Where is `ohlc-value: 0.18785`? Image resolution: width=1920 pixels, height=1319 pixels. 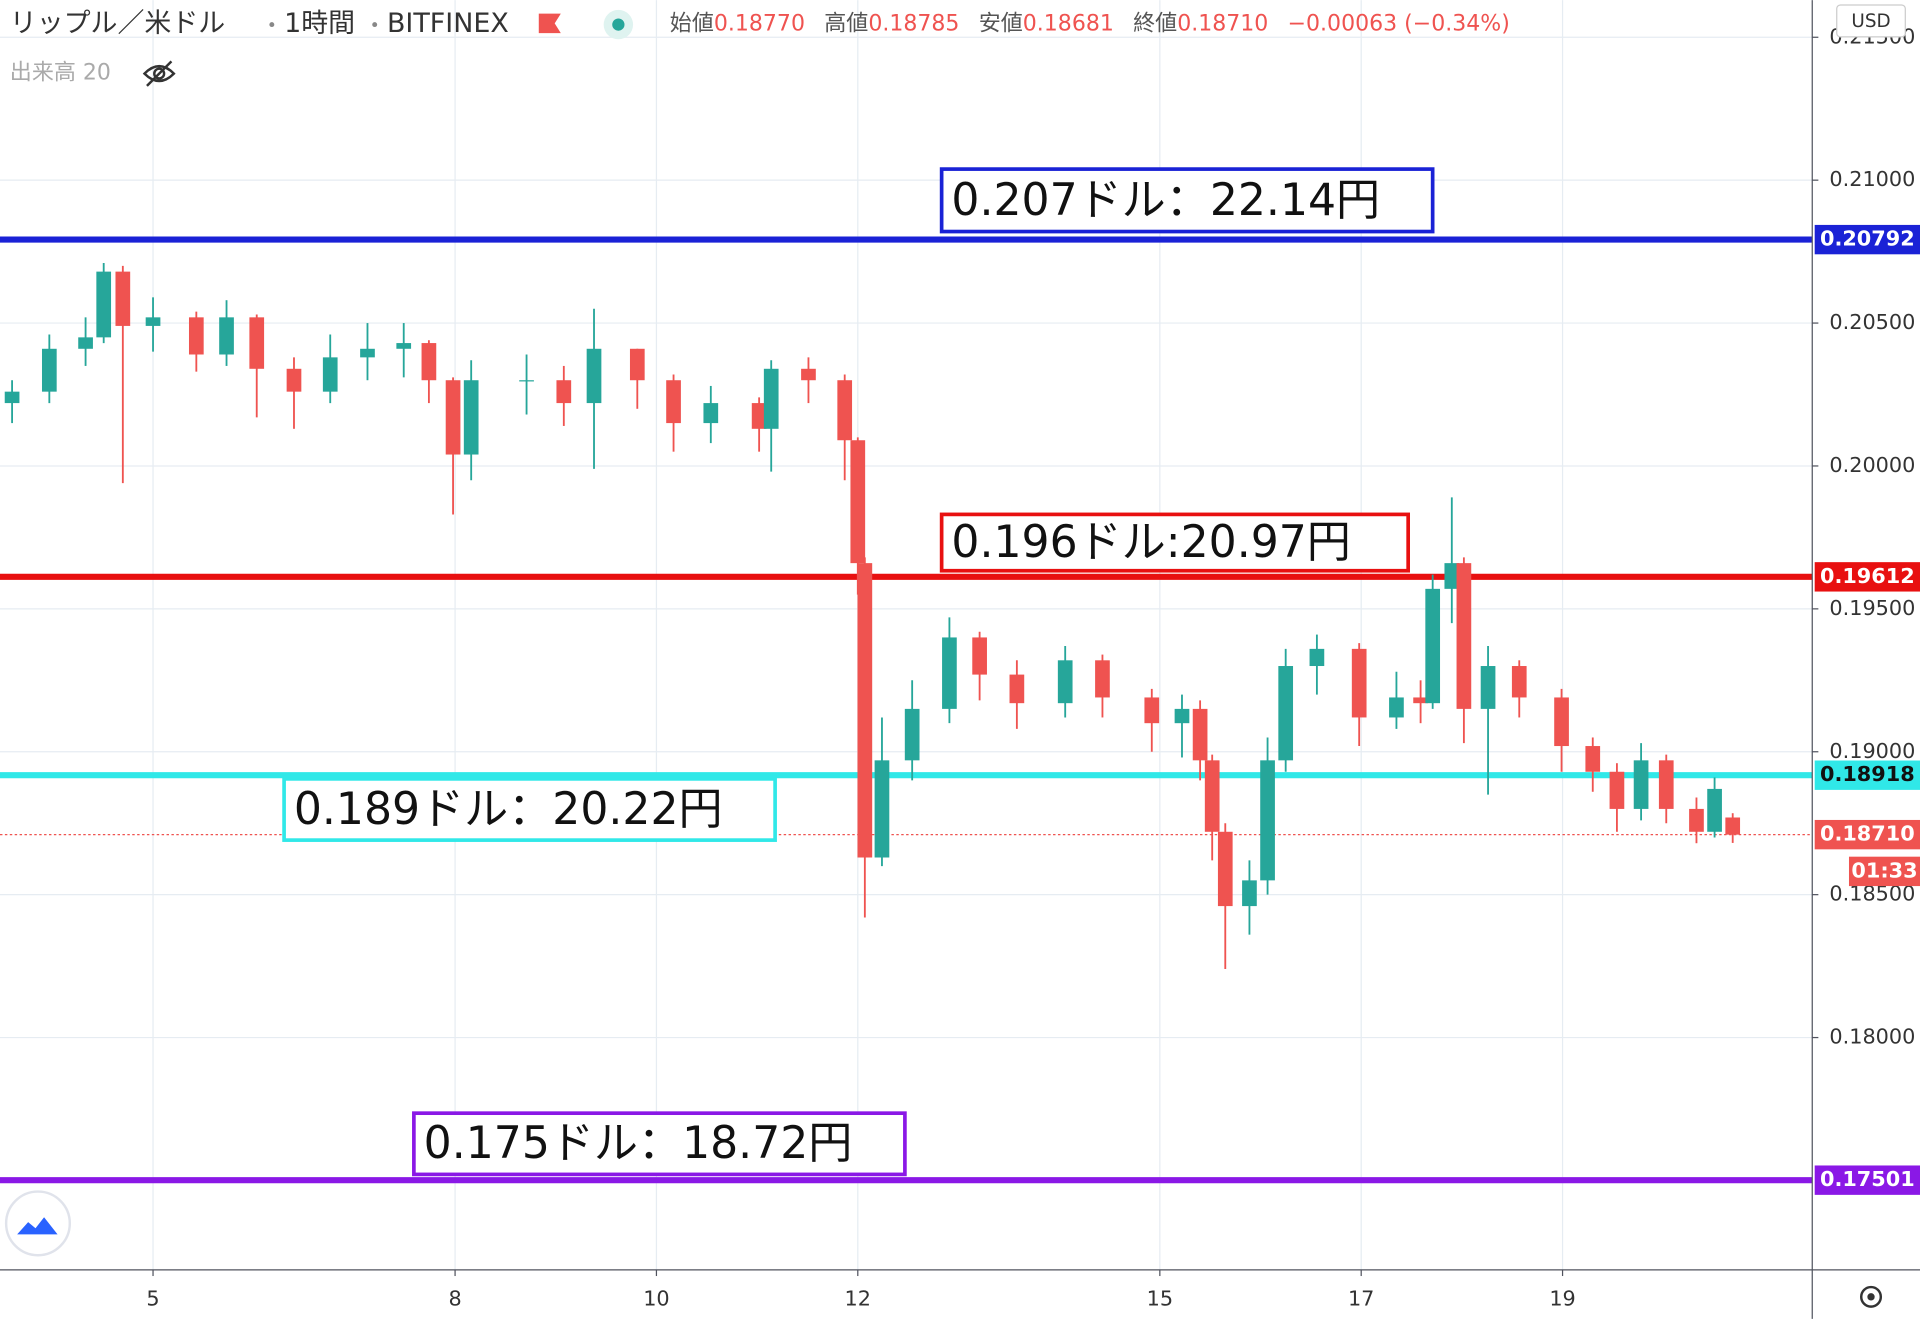
ohlc-value: 0.18785 is located at coordinates (913, 24).